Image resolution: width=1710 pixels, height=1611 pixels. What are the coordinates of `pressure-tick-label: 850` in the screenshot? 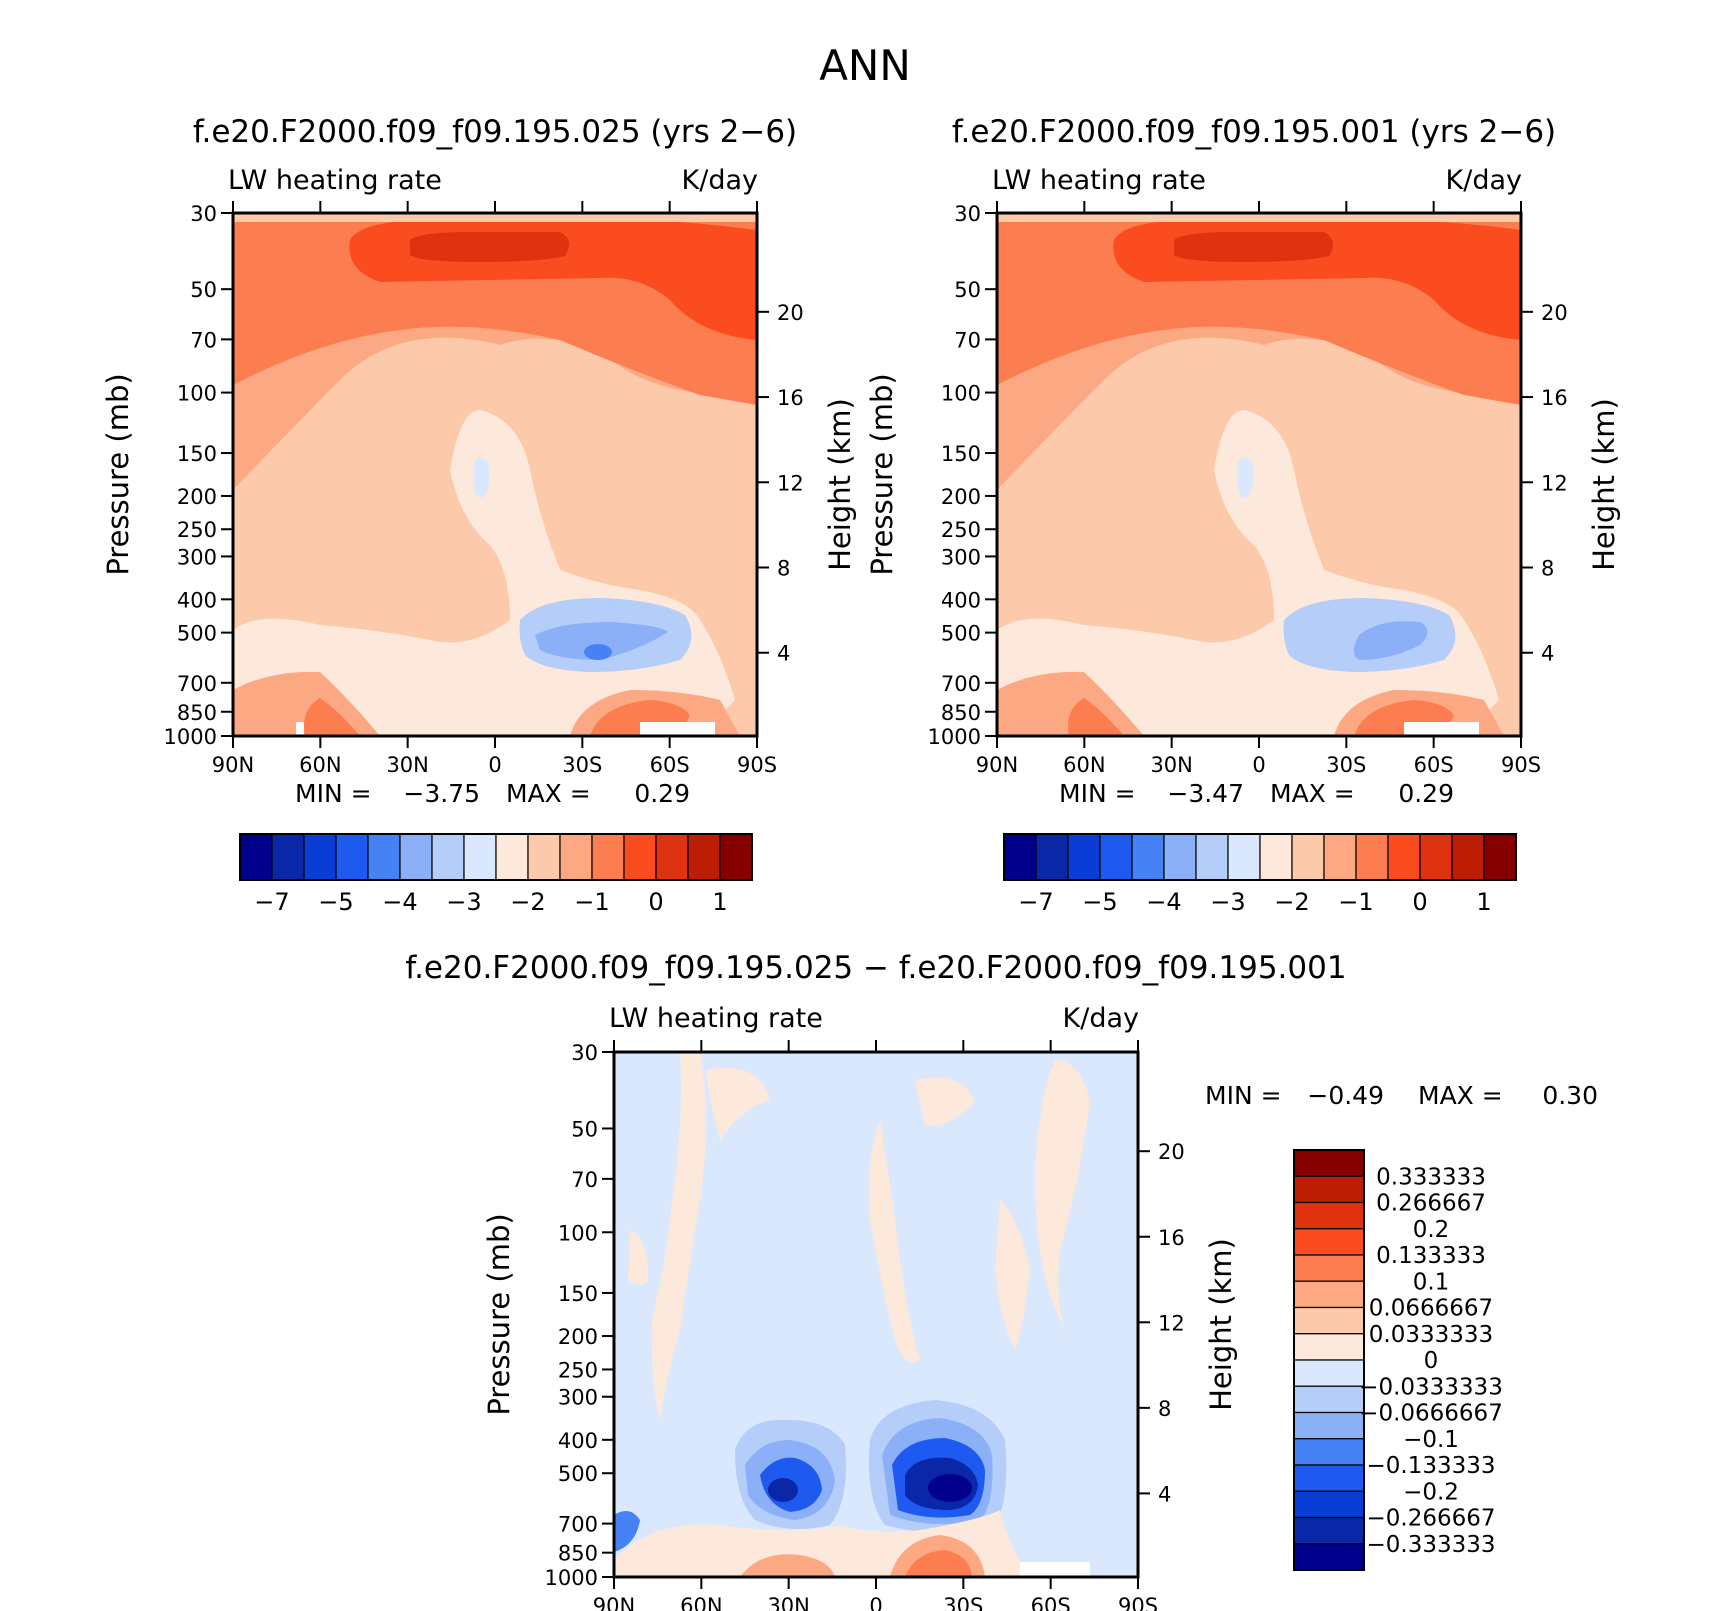 It's located at (961, 713).